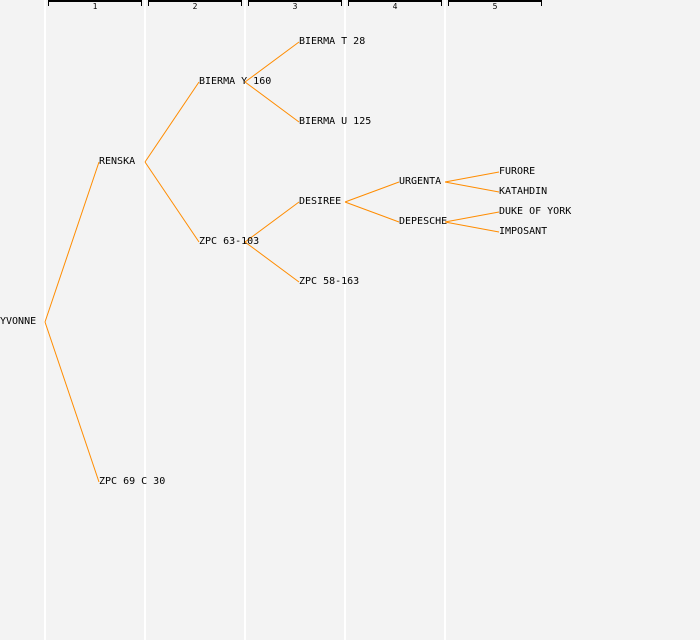 The height and width of the screenshot is (640, 700). What do you see at coordinates (517, 171) in the screenshot?
I see `pedigree-node: FURORE` at bounding box center [517, 171].